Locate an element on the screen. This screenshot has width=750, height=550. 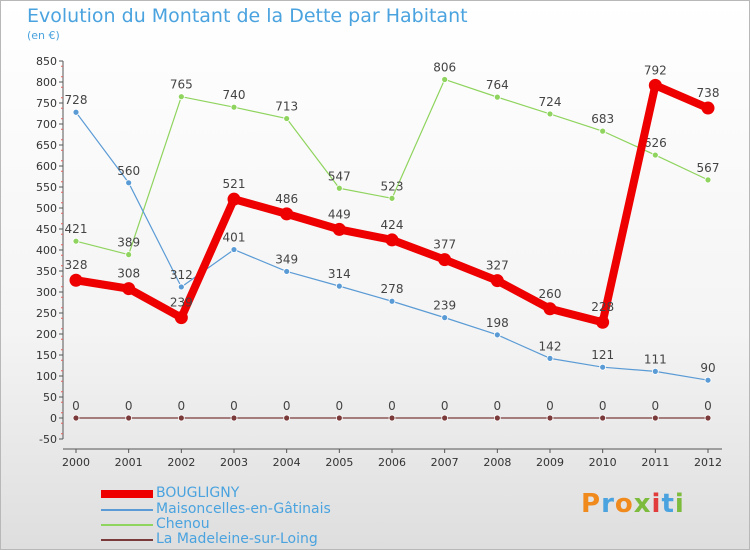
data-label: 792 is located at coordinates (655, 70).